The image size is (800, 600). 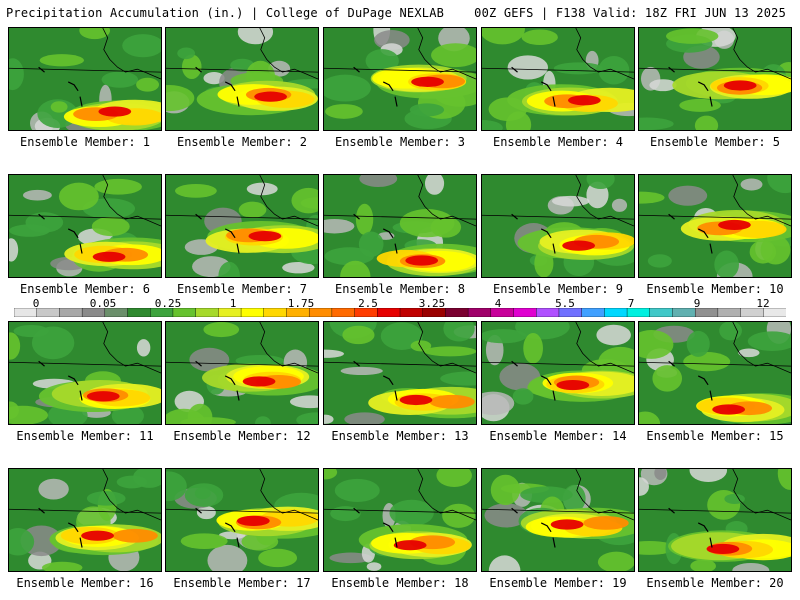 I want to click on ensemble-member-label: Ensemble Member: 18, so click(x=400, y=583).